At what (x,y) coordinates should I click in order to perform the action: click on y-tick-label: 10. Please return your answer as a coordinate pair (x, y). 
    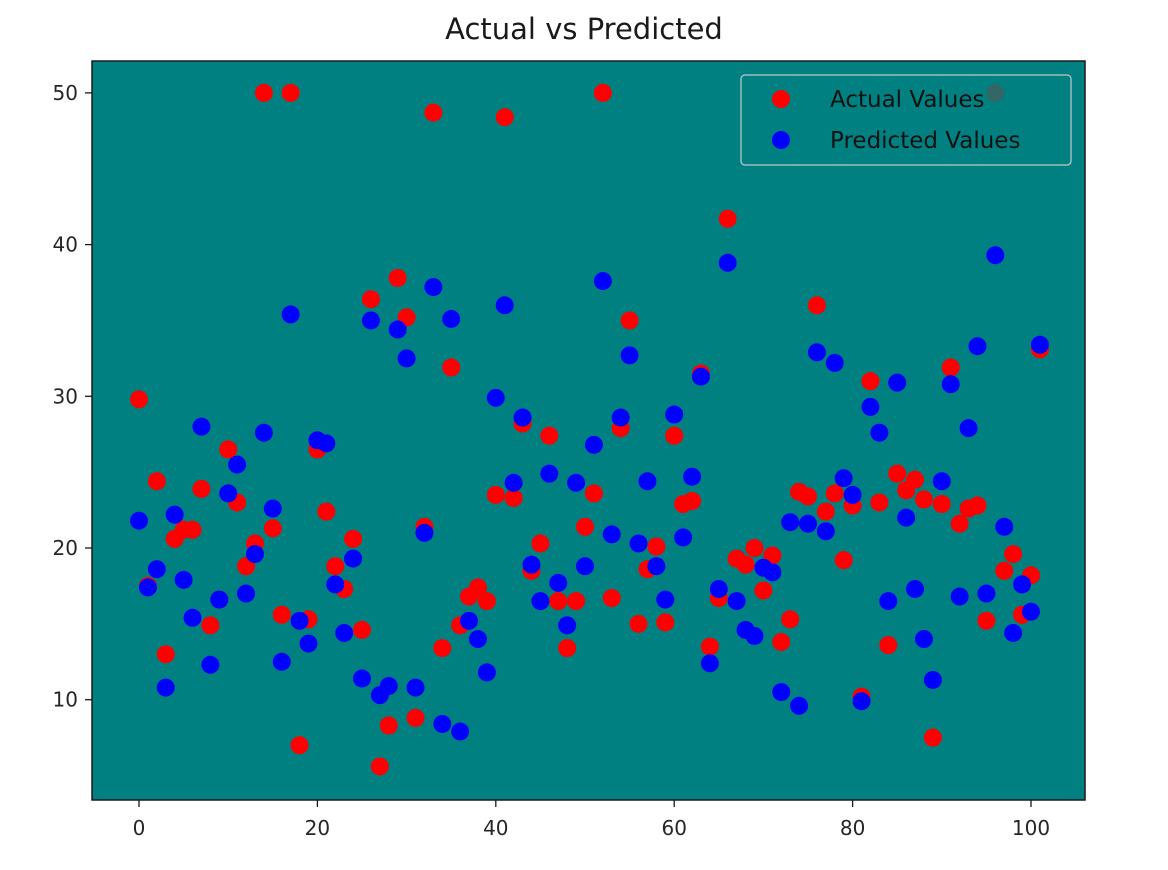
    Looking at the image, I should click on (65, 700).